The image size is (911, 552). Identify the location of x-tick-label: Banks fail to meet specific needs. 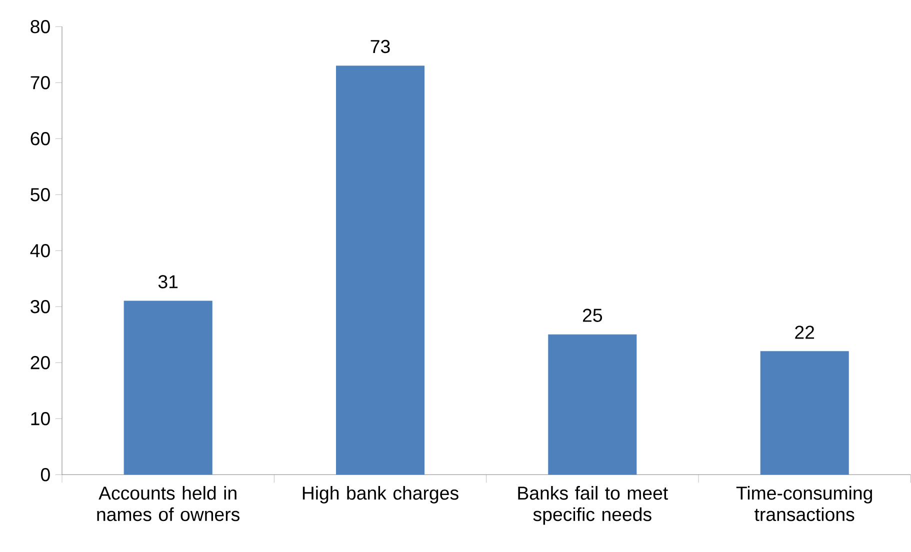
(593, 505).